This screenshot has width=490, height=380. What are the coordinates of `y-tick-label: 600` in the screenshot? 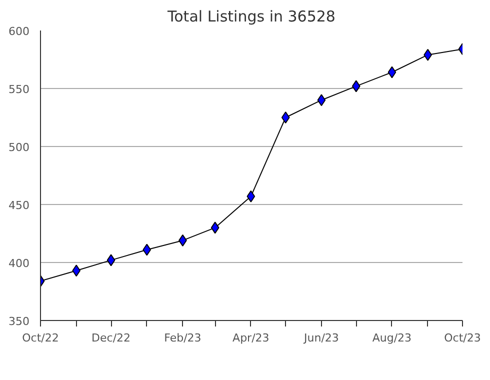 It's located at (19, 31).